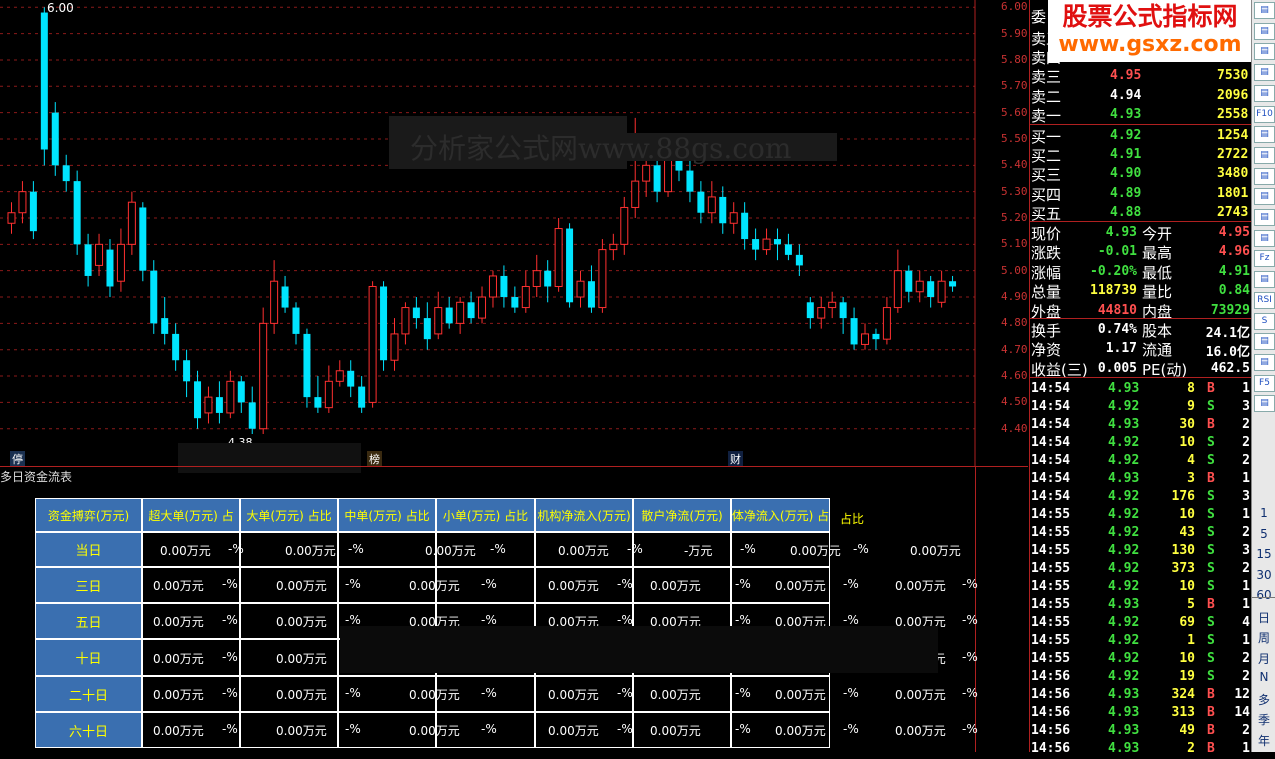  I want to click on site-banner: 股票公式指标网 www.gsxz.com, so click(1150, 31).